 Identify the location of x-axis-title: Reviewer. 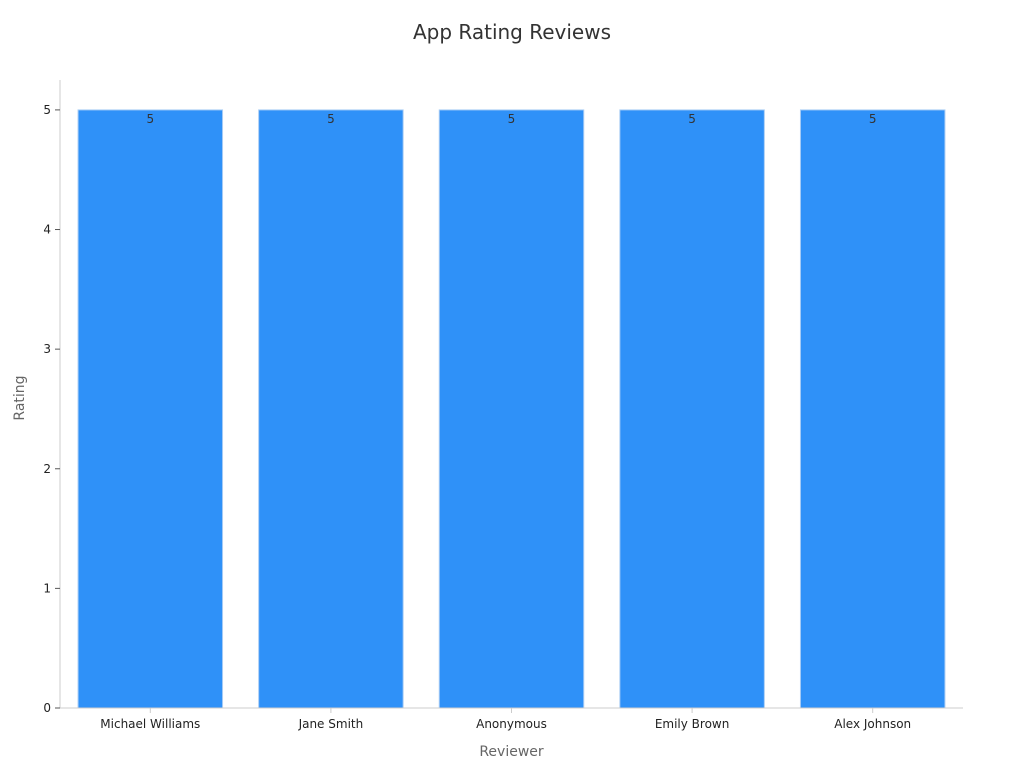
(511, 752).